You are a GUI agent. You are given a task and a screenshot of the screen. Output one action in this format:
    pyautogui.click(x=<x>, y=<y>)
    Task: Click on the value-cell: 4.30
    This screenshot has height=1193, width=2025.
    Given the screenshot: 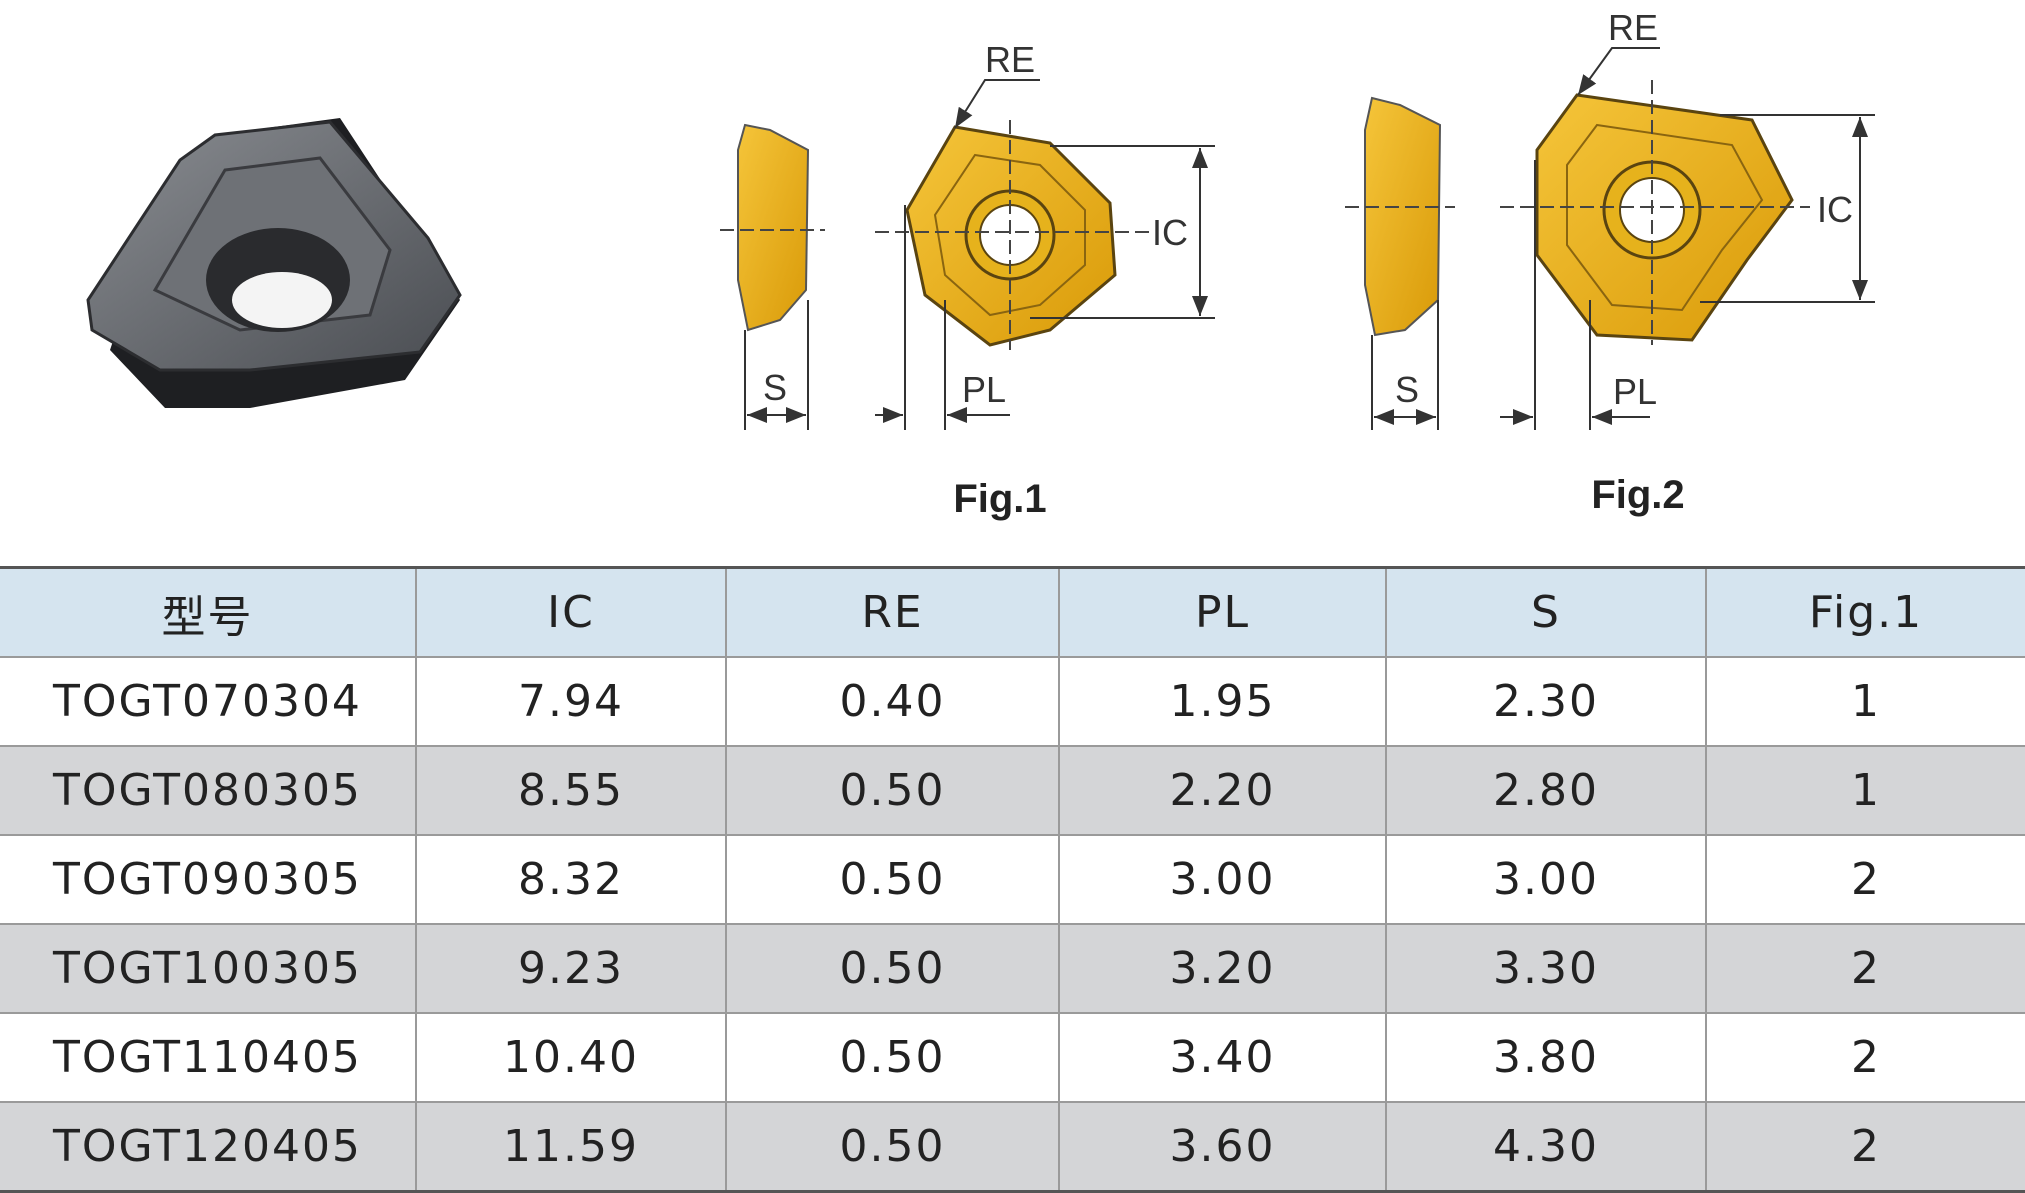 What is the action you would take?
    pyautogui.click(x=1545, y=1147)
    